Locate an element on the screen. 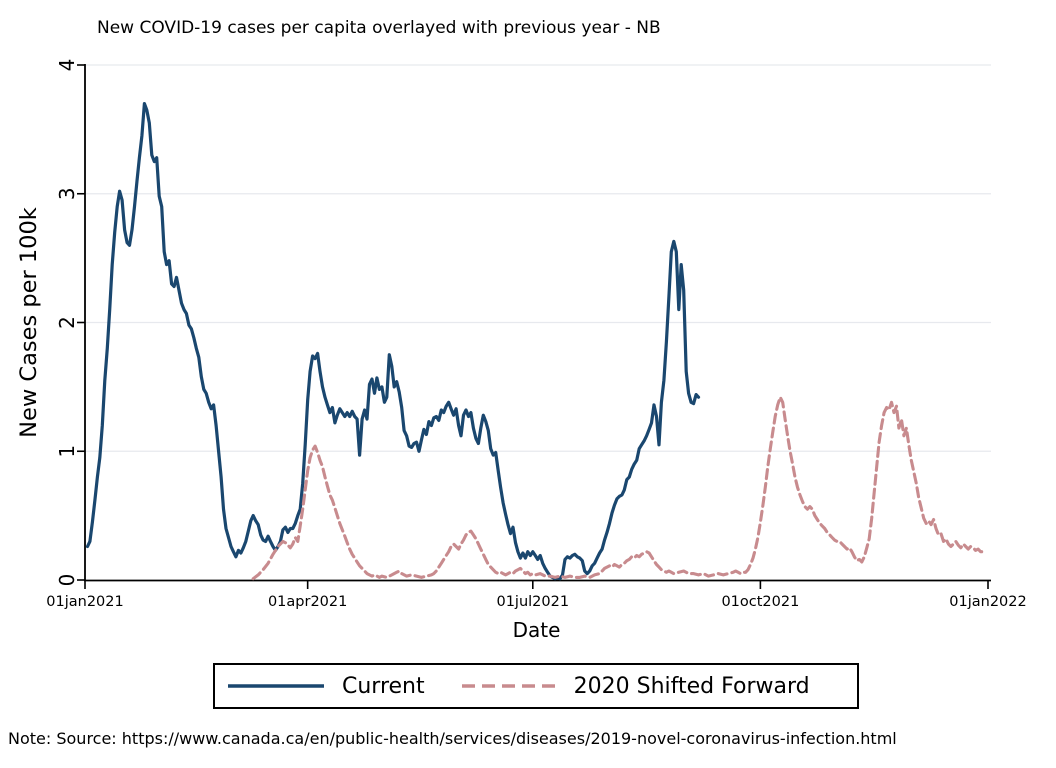  x-tick-label-01apr2021: 01apr2021 is located at coordinates (307, 602).